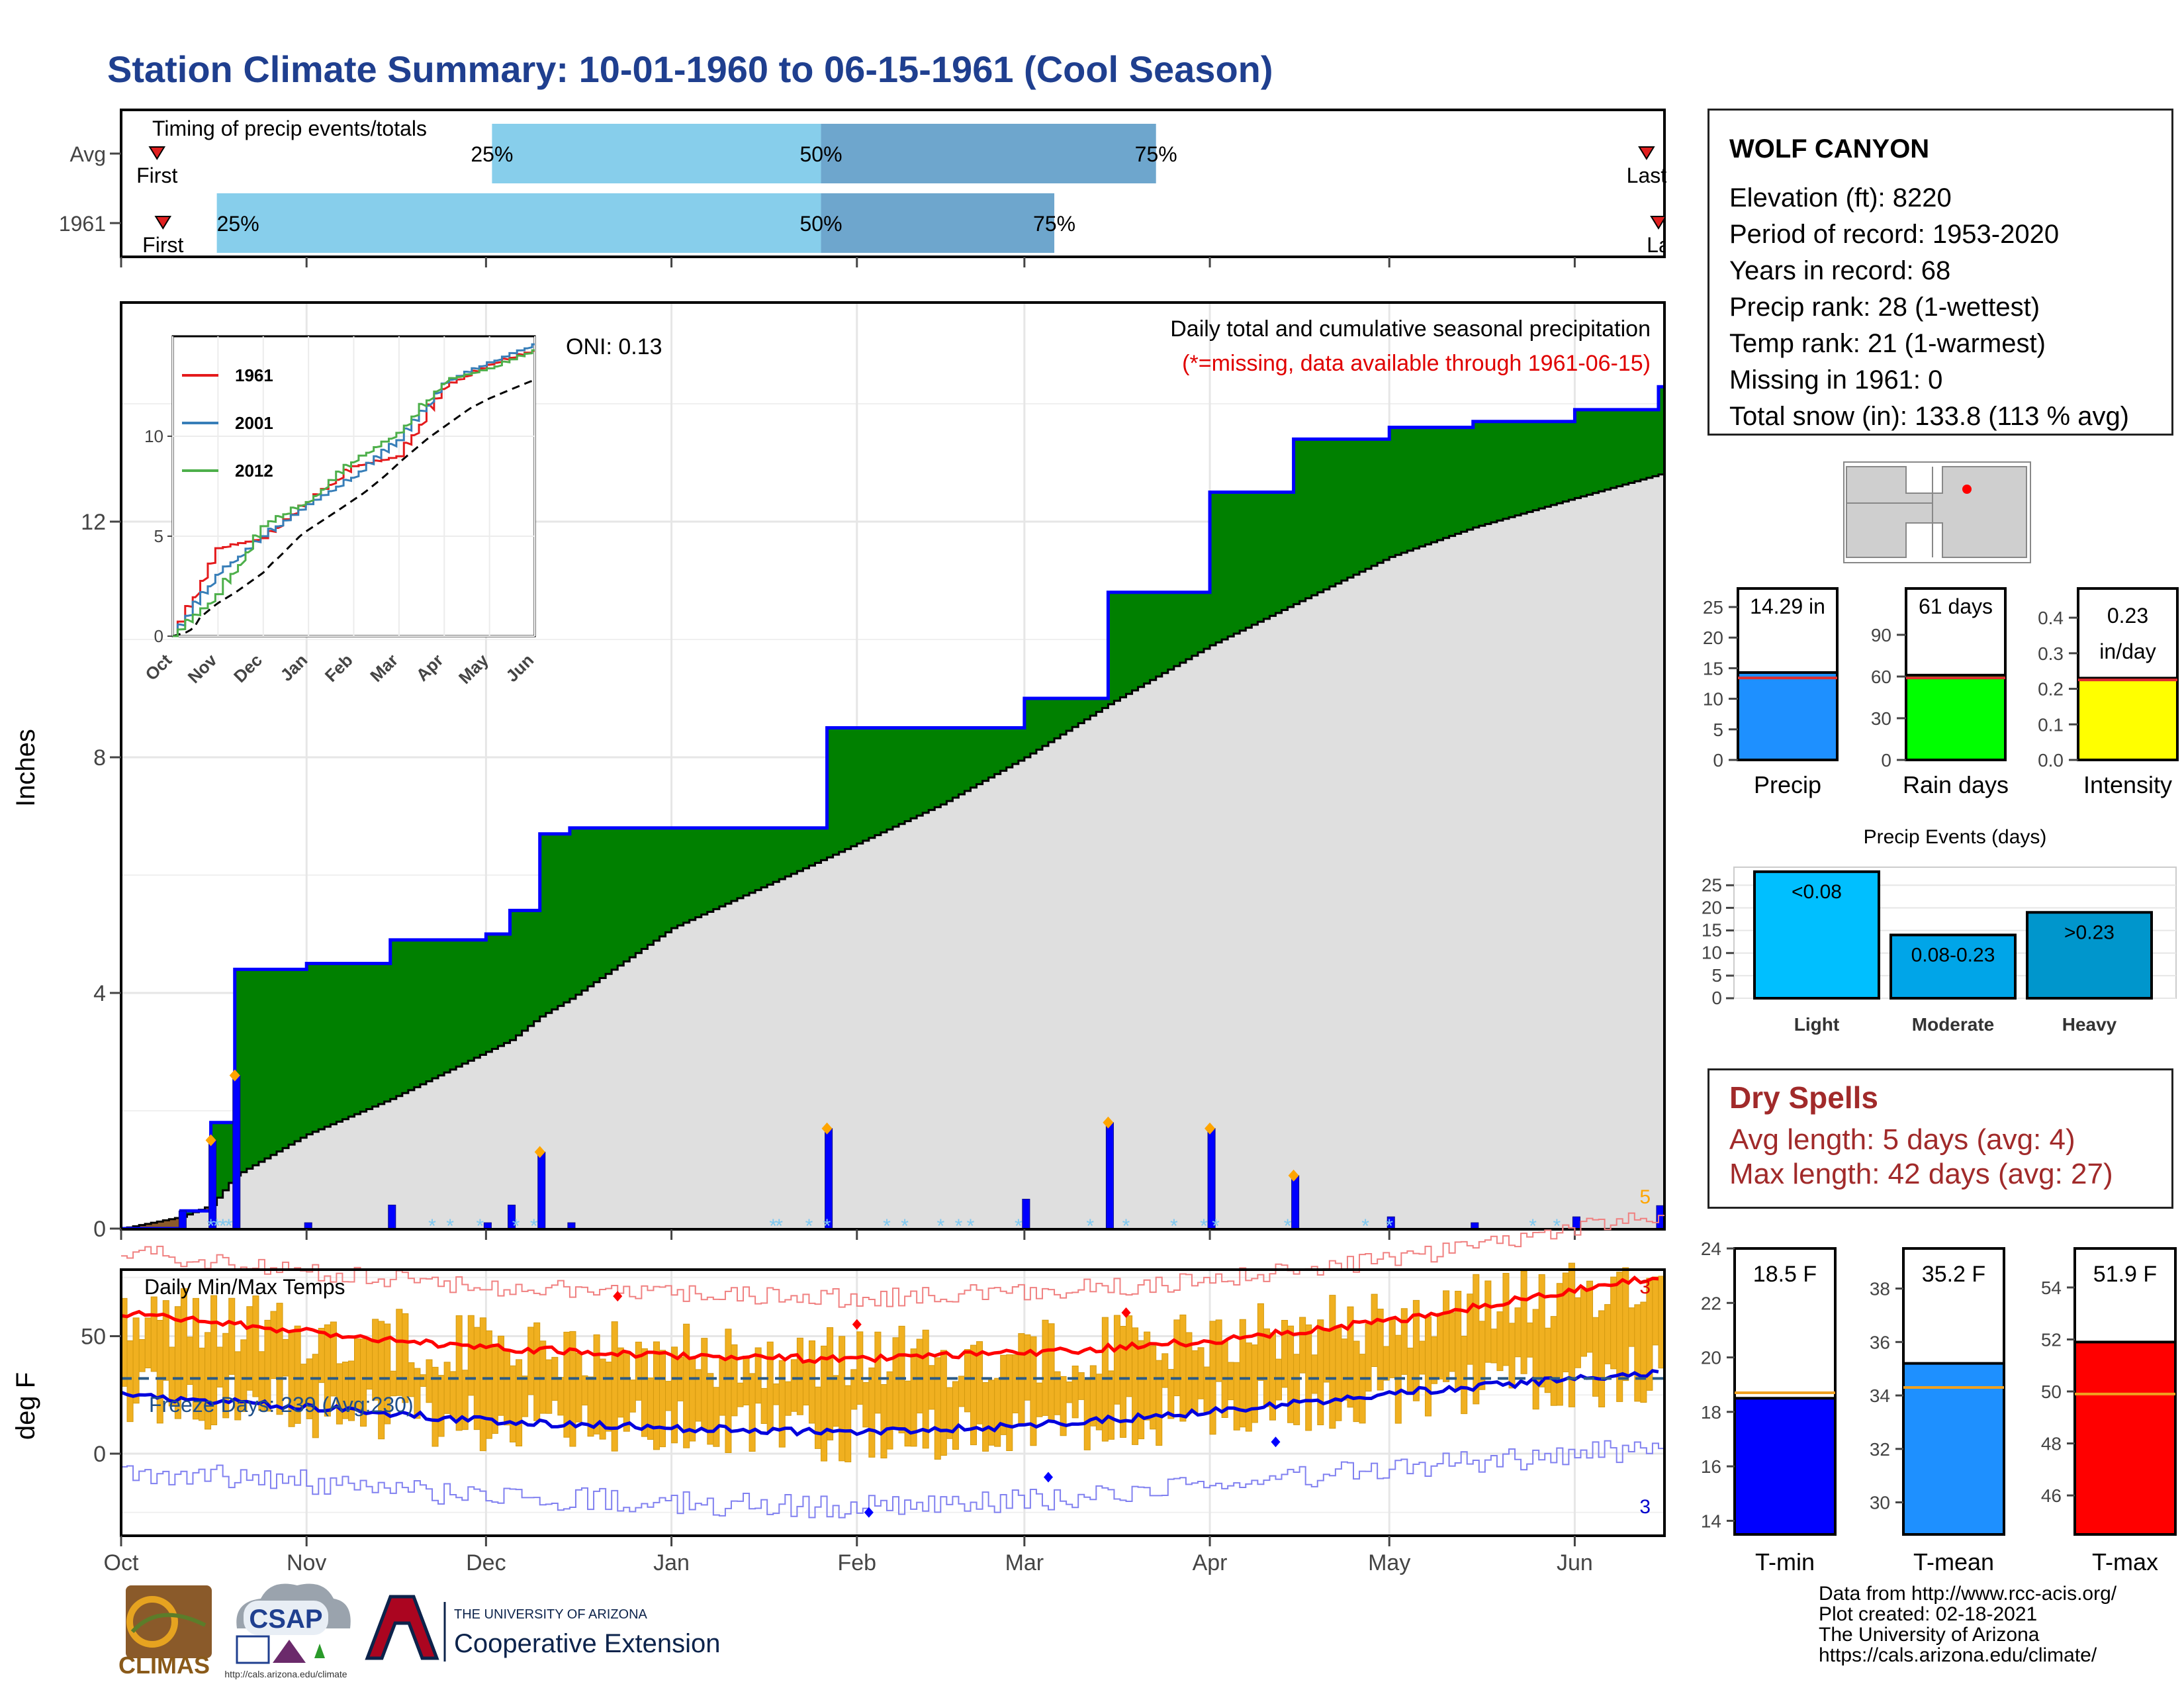  I want to click on station-years: Years in record: 68, so click(1840, 270).